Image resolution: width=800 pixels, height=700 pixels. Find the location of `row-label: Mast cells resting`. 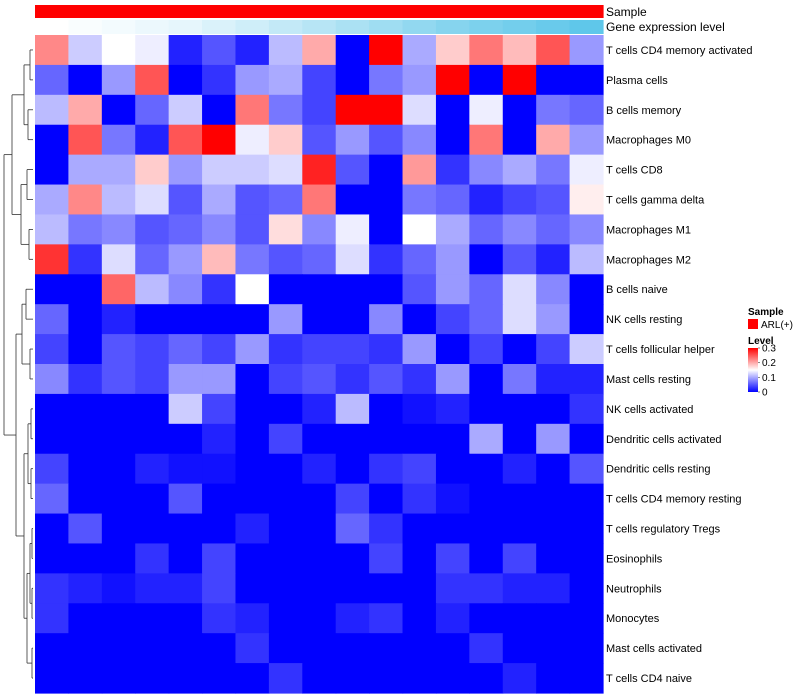

row-label: Mast cells resting is located at coordinates (648, 380).